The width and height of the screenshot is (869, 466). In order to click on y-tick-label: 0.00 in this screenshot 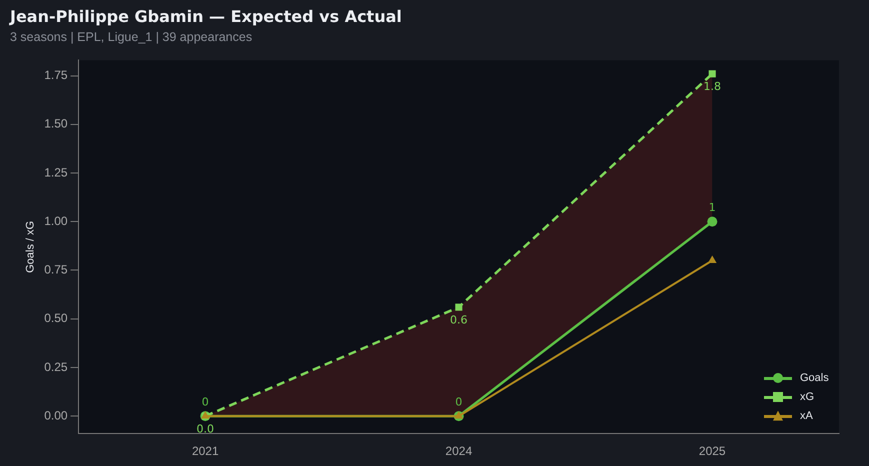, I will do `click(56, 415)`.